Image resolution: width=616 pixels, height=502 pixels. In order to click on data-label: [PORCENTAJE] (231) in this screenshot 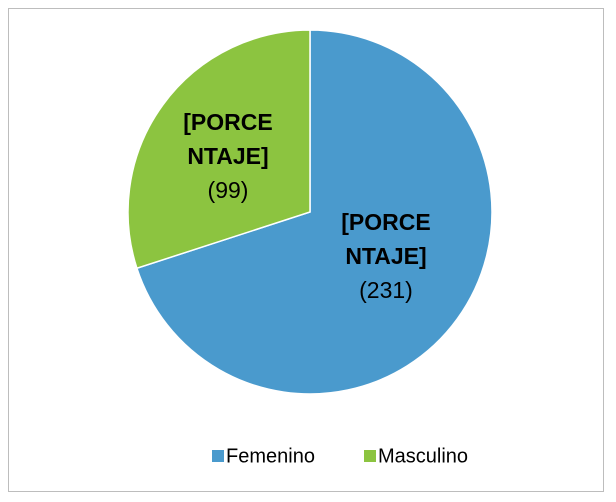, I will do `click(386, 256)`.